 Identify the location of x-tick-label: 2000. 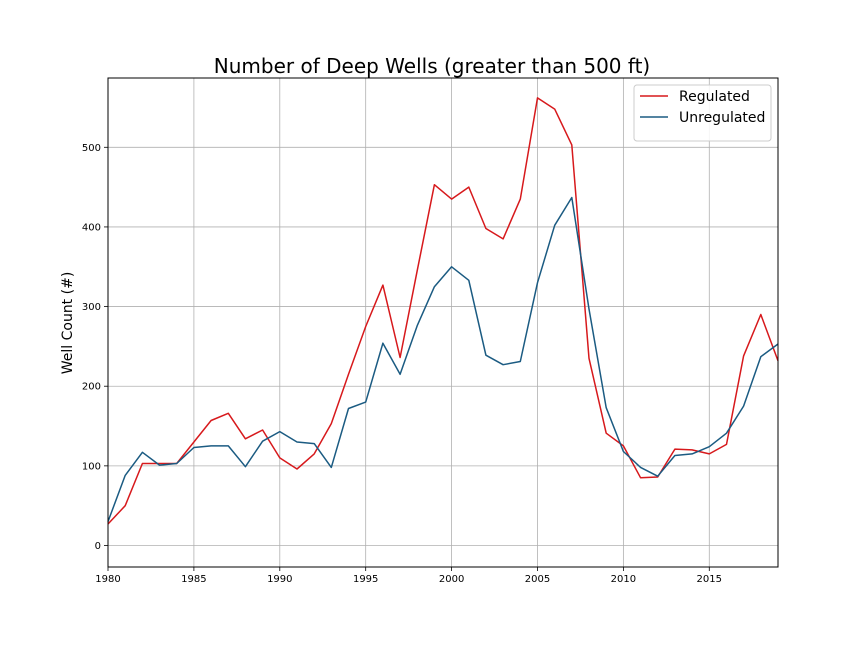
(451, 579).